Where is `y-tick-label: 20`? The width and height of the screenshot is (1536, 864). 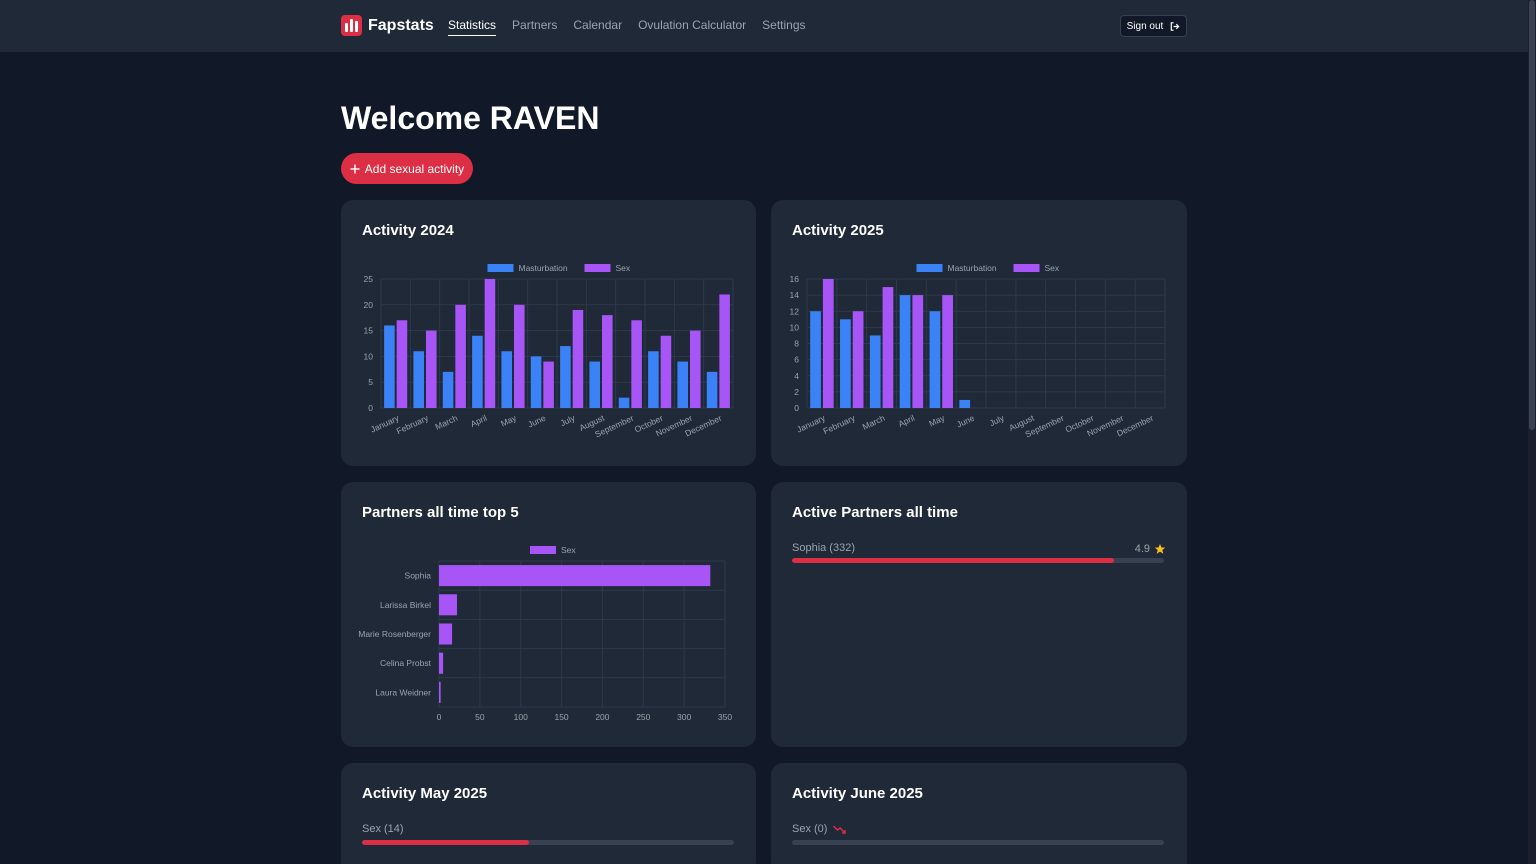 y-tick-label: 20 is located at coordinates (369, 305).